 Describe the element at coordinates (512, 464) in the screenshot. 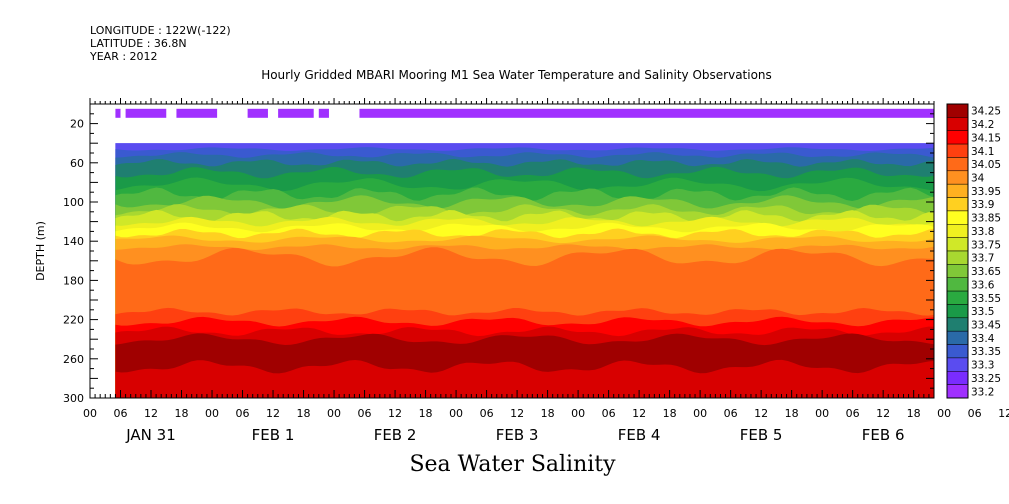

I see `variable-label: Sea Water Salinity` at that location.